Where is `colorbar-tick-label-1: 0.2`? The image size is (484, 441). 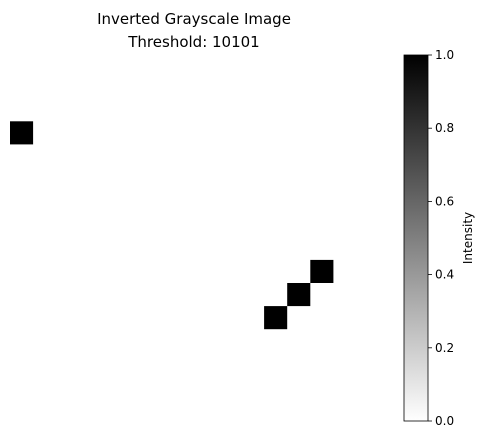 colorbar-tick-label-1: 0.2 is located at coordinates (444, 348).